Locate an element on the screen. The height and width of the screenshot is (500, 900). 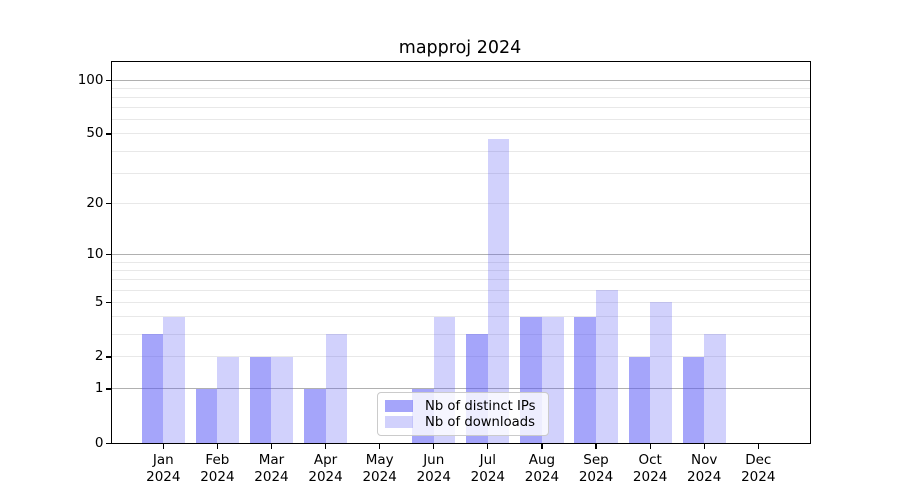
x-tick-label: Aug 2024 is located at coordinates (542, 468).